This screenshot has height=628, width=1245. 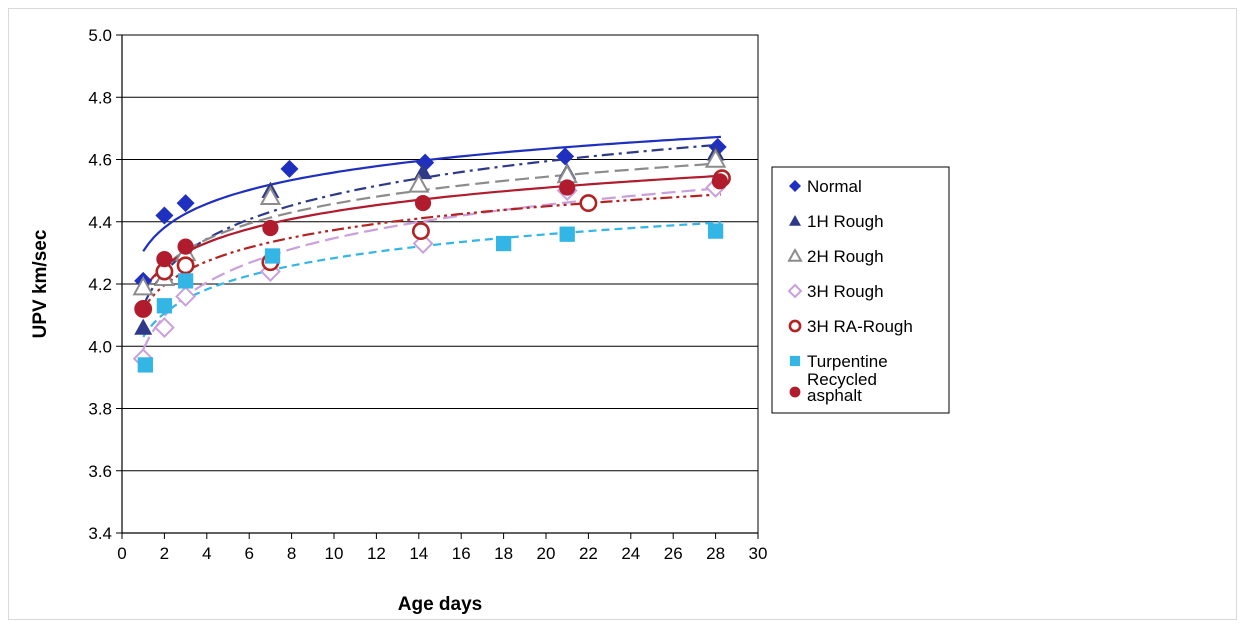 I want to click on trendline-1h-rough, so click(x=431, y=225).